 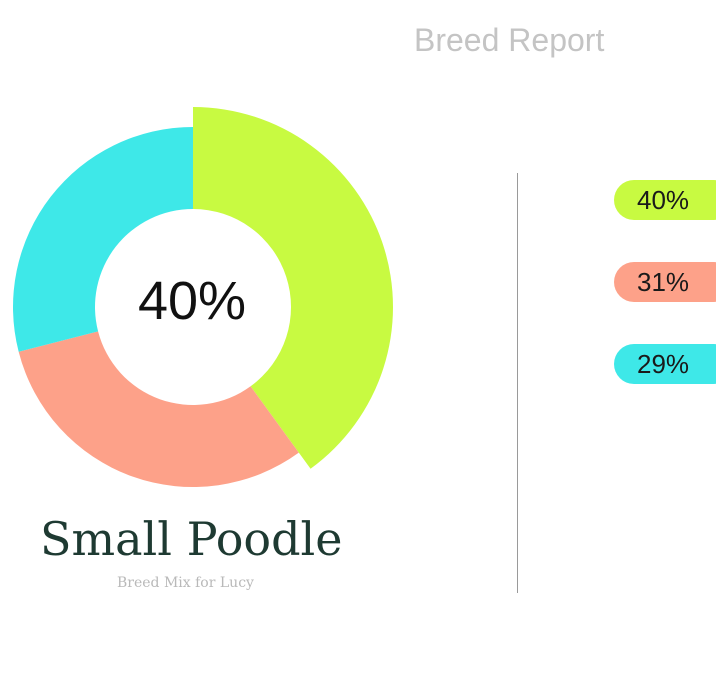 What do you see at coordinates (665, 200) in the screenshot?
I see `legend-pill-1: 40%` at bounding box center [665, 200].